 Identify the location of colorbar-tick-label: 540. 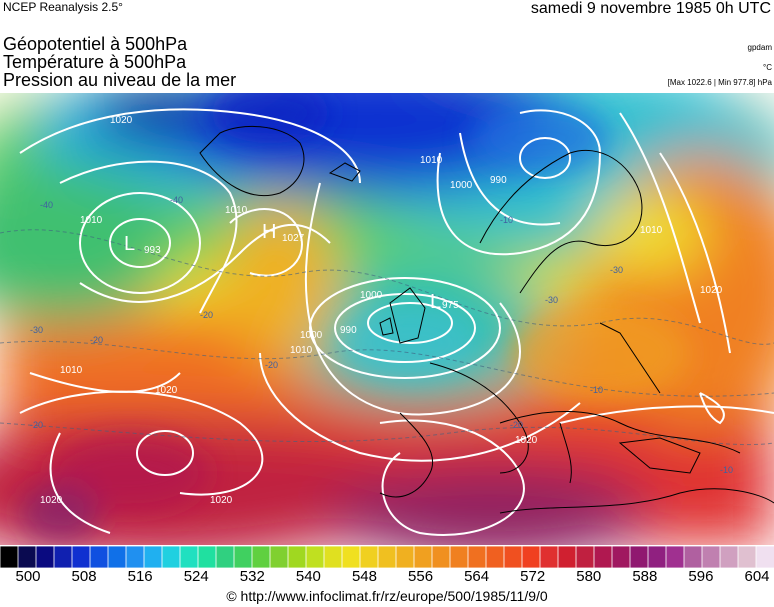
(308, 576).